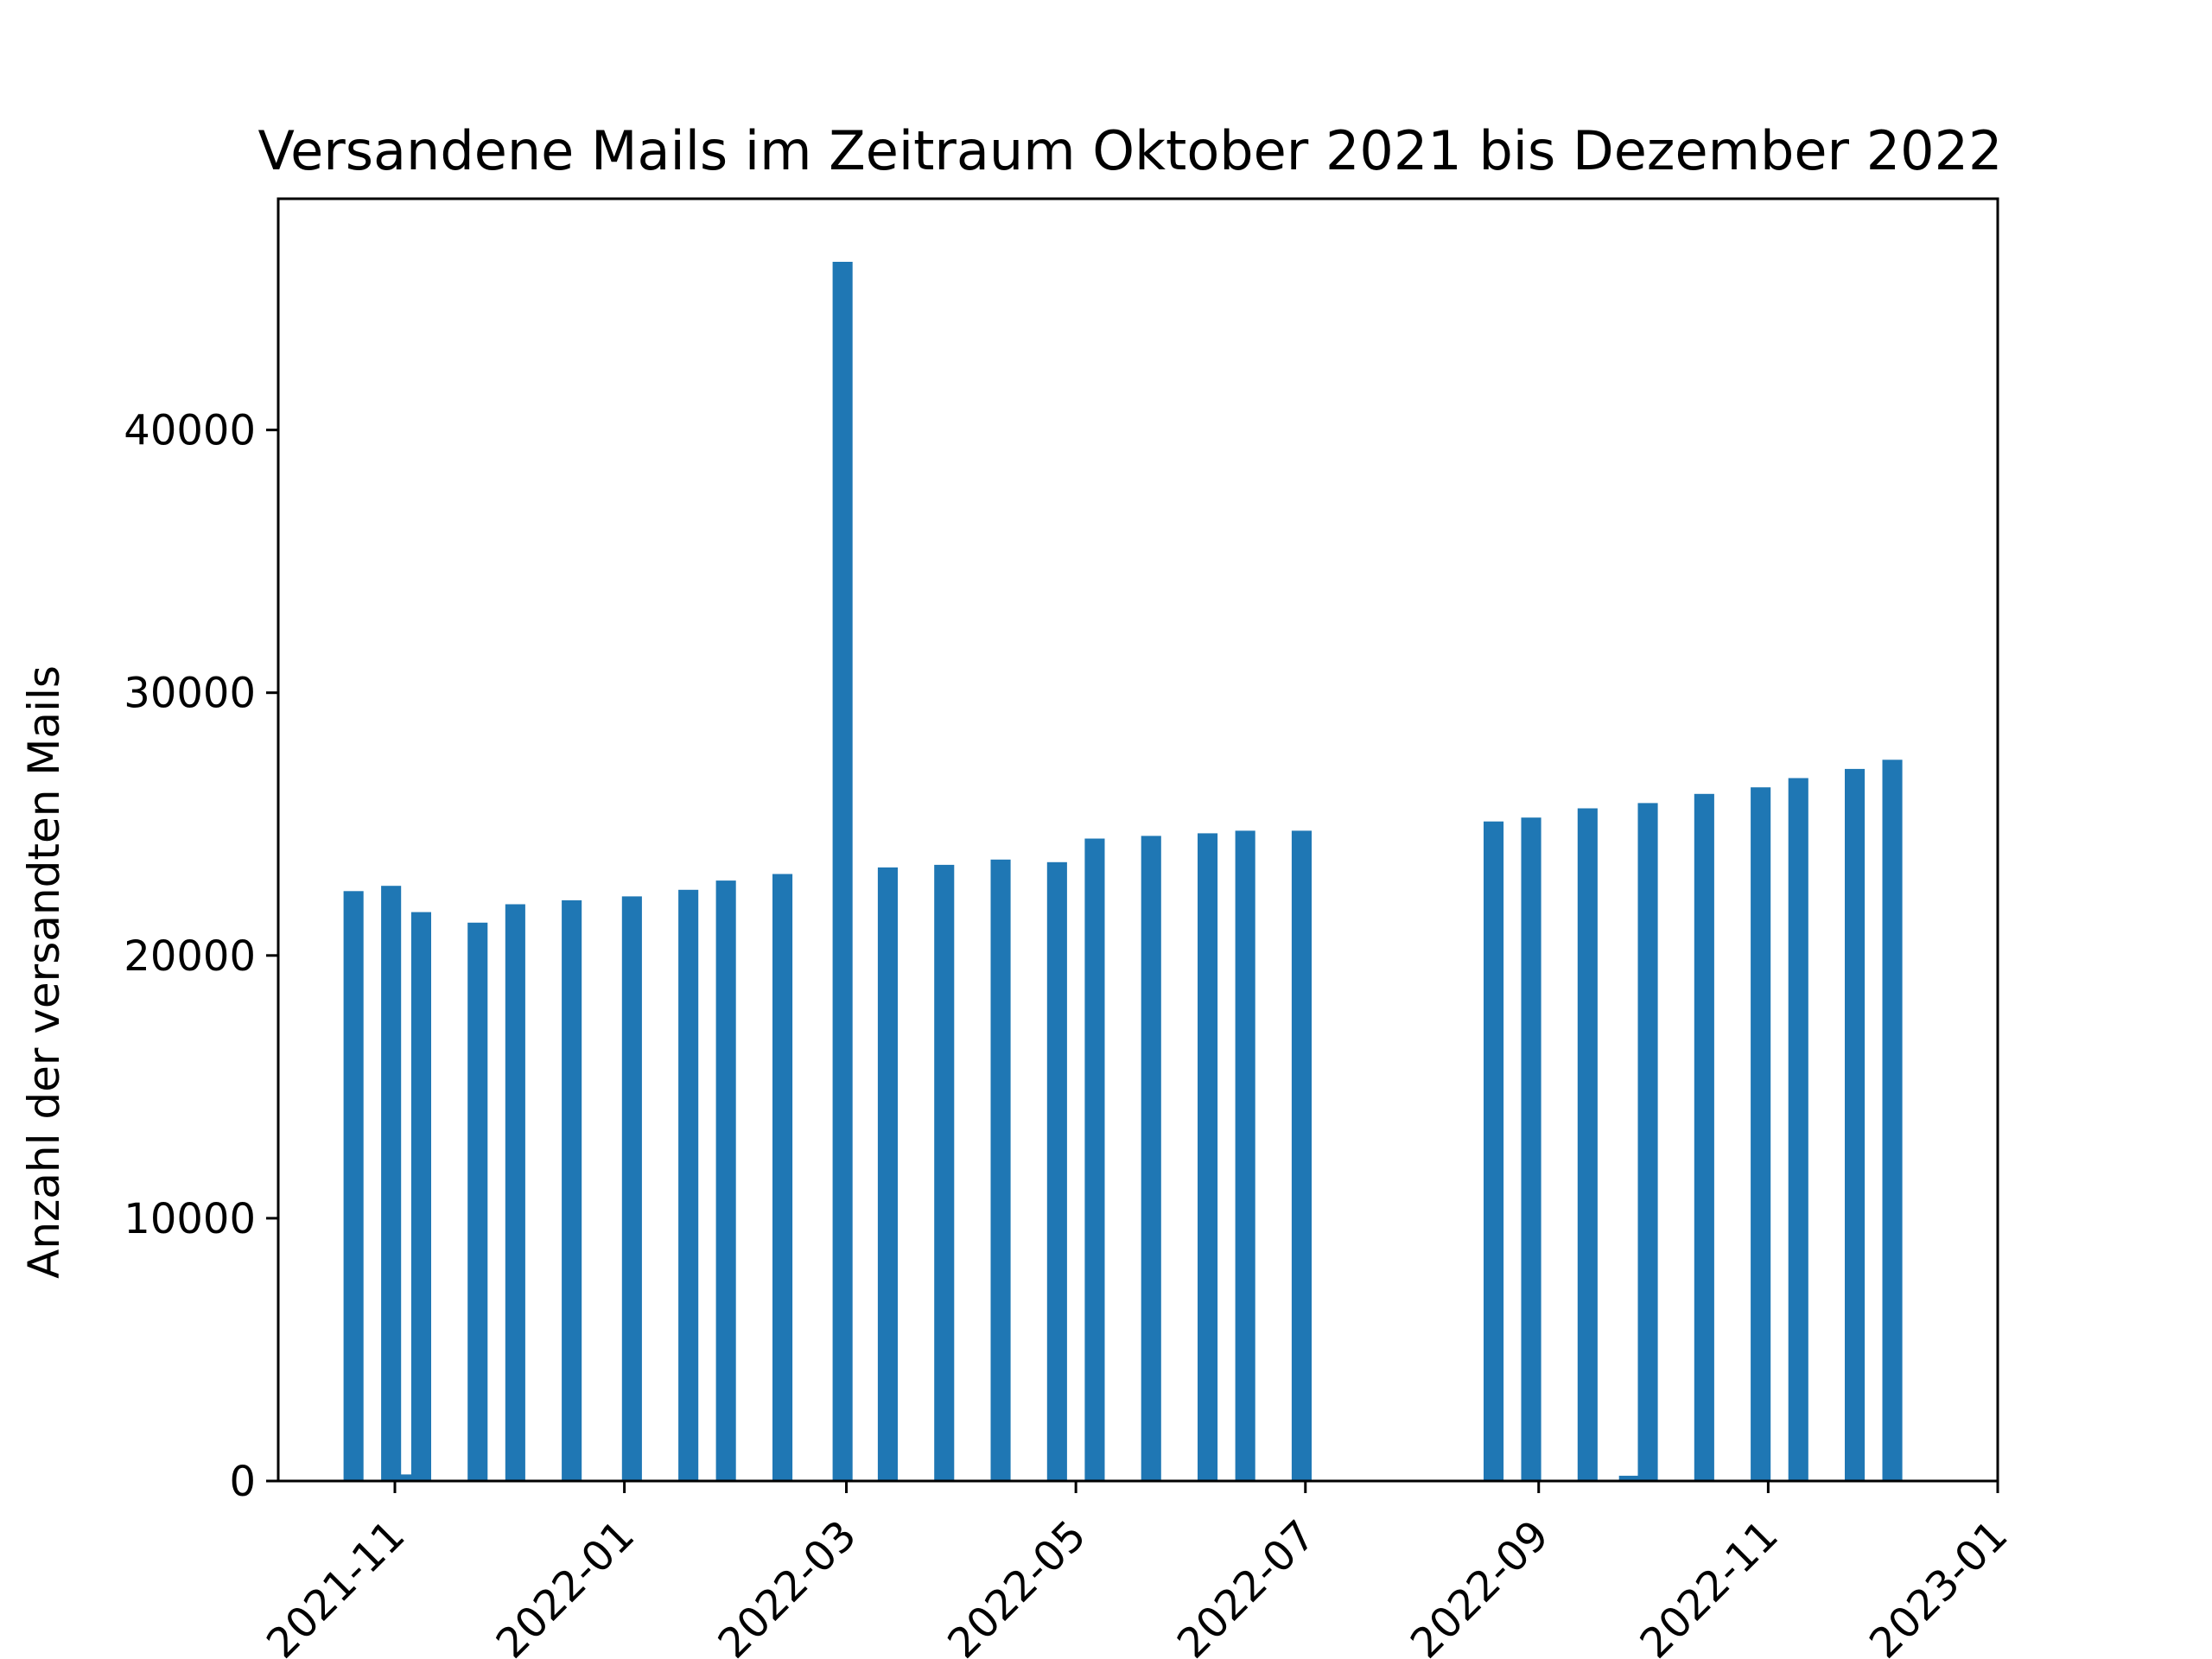 This screenshot has width=2212, height=1659. Describe the element at coordinates (190, 694) in the screenshot. I see `y-tick-label: 30000` at that location.